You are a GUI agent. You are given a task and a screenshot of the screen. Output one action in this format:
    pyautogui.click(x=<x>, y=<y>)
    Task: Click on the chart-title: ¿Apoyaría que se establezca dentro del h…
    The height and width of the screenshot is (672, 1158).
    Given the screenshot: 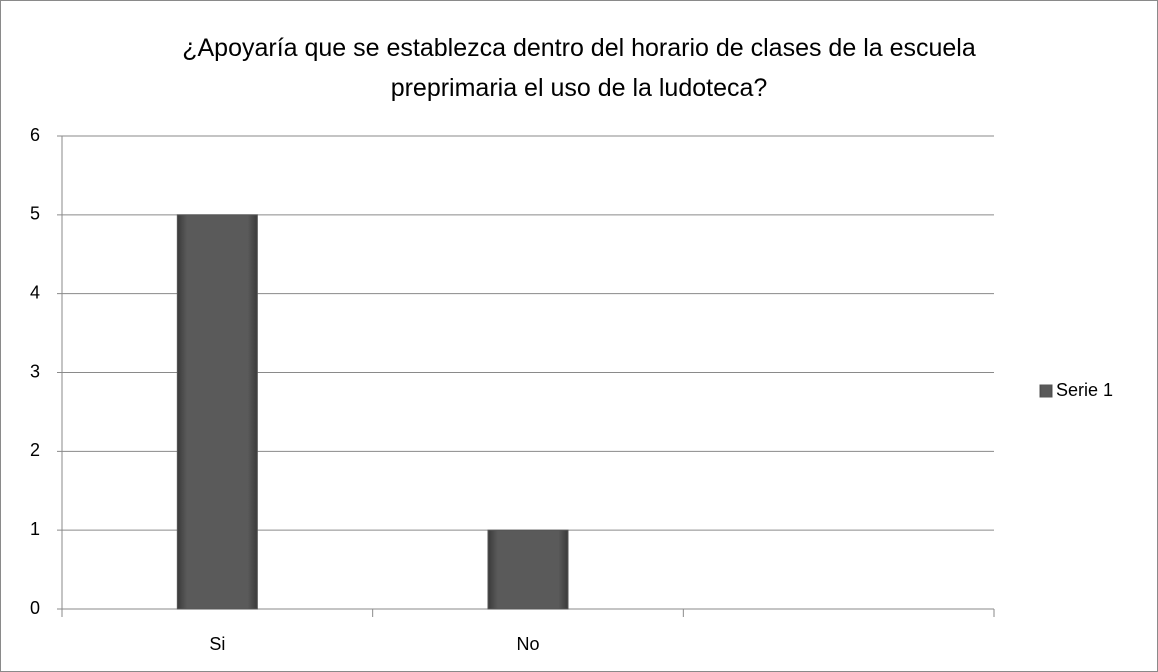 What is the action you would take?
    pyautogui.click(x=579, y=68)
    